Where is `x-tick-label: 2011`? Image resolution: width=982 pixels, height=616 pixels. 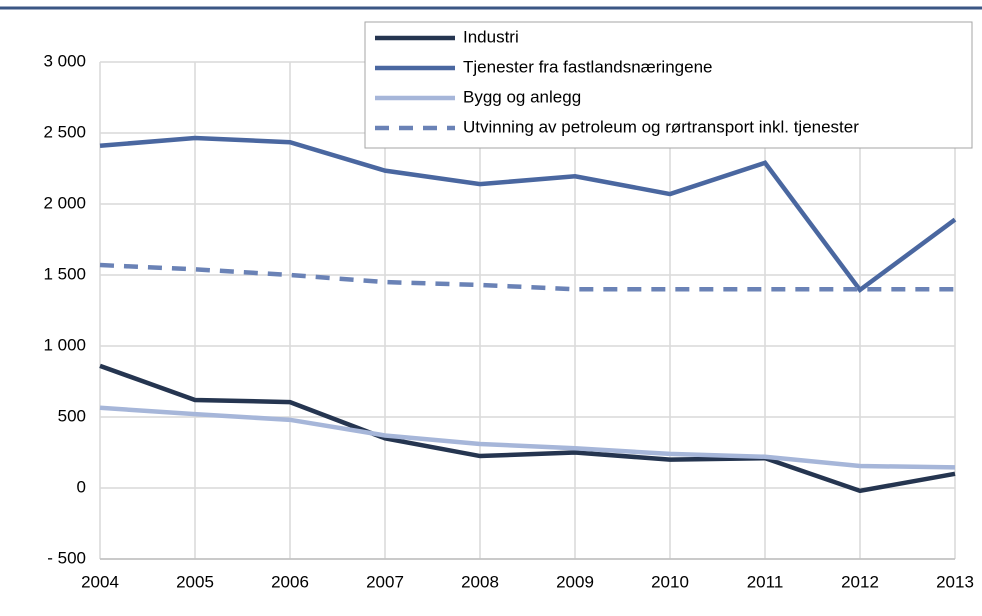 x-tick-label: 2011 is located at coordinates (765, 581).